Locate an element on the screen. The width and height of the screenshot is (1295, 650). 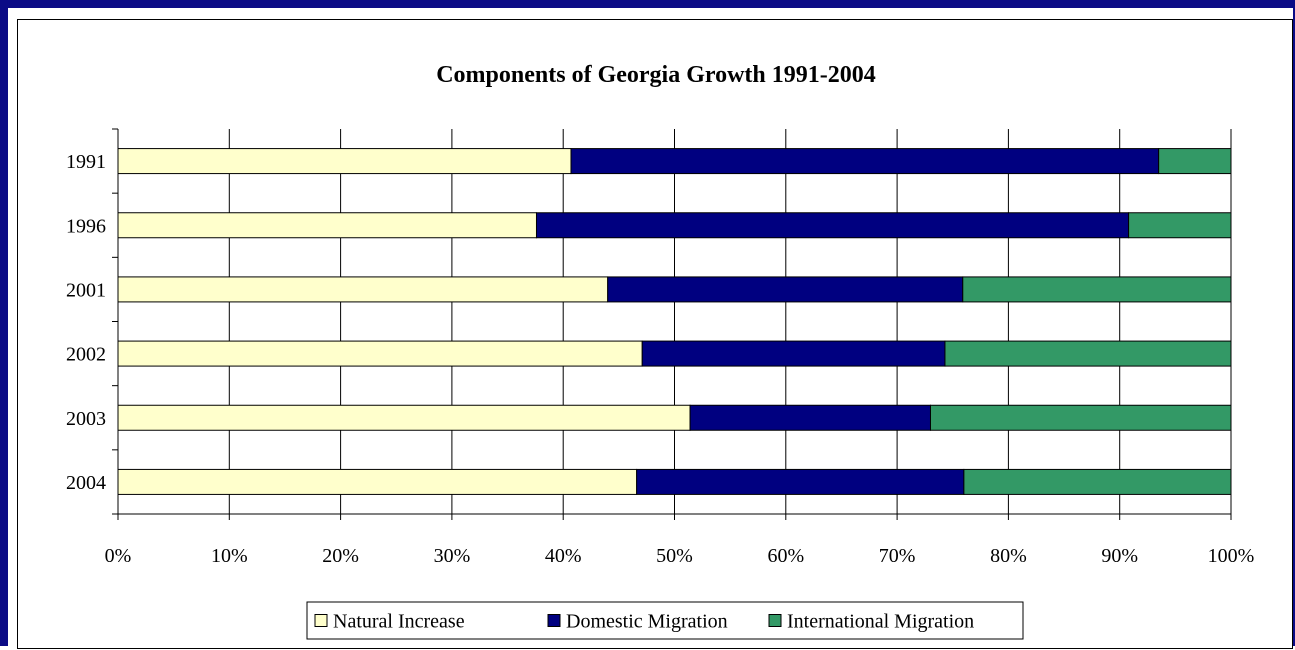
x-tick-label: 90% is located at coordinates (1119, 556).